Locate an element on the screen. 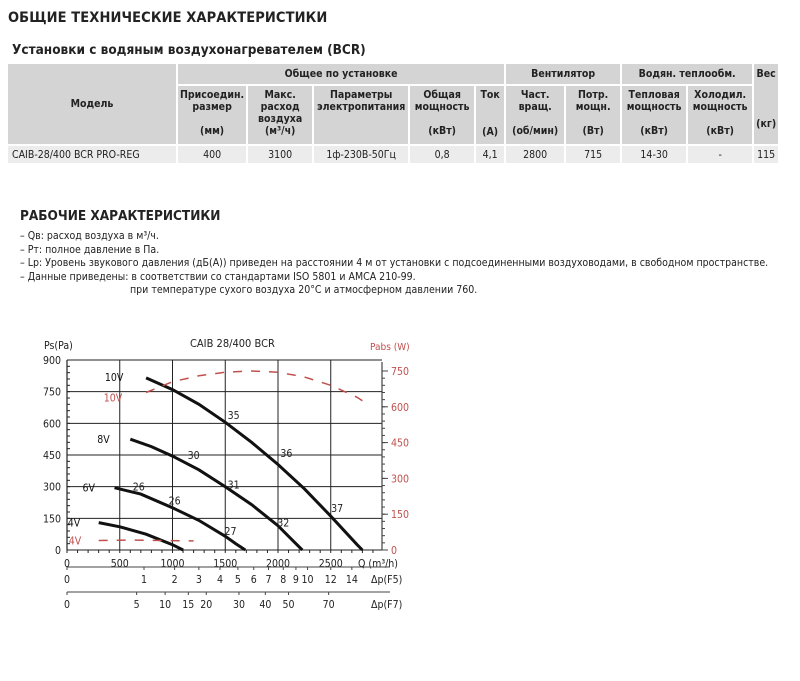 The height and width of the screenshot is (681, 800). col-header: Параметры электропитания is located at coordinates (361, 115).